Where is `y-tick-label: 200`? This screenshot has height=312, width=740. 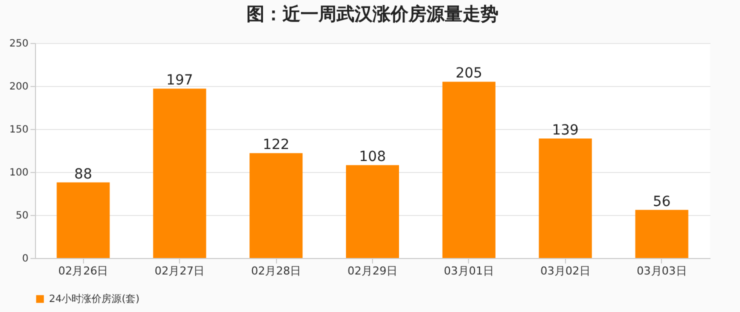 y-tick-label: 200 is located at coordinates (18, 87).